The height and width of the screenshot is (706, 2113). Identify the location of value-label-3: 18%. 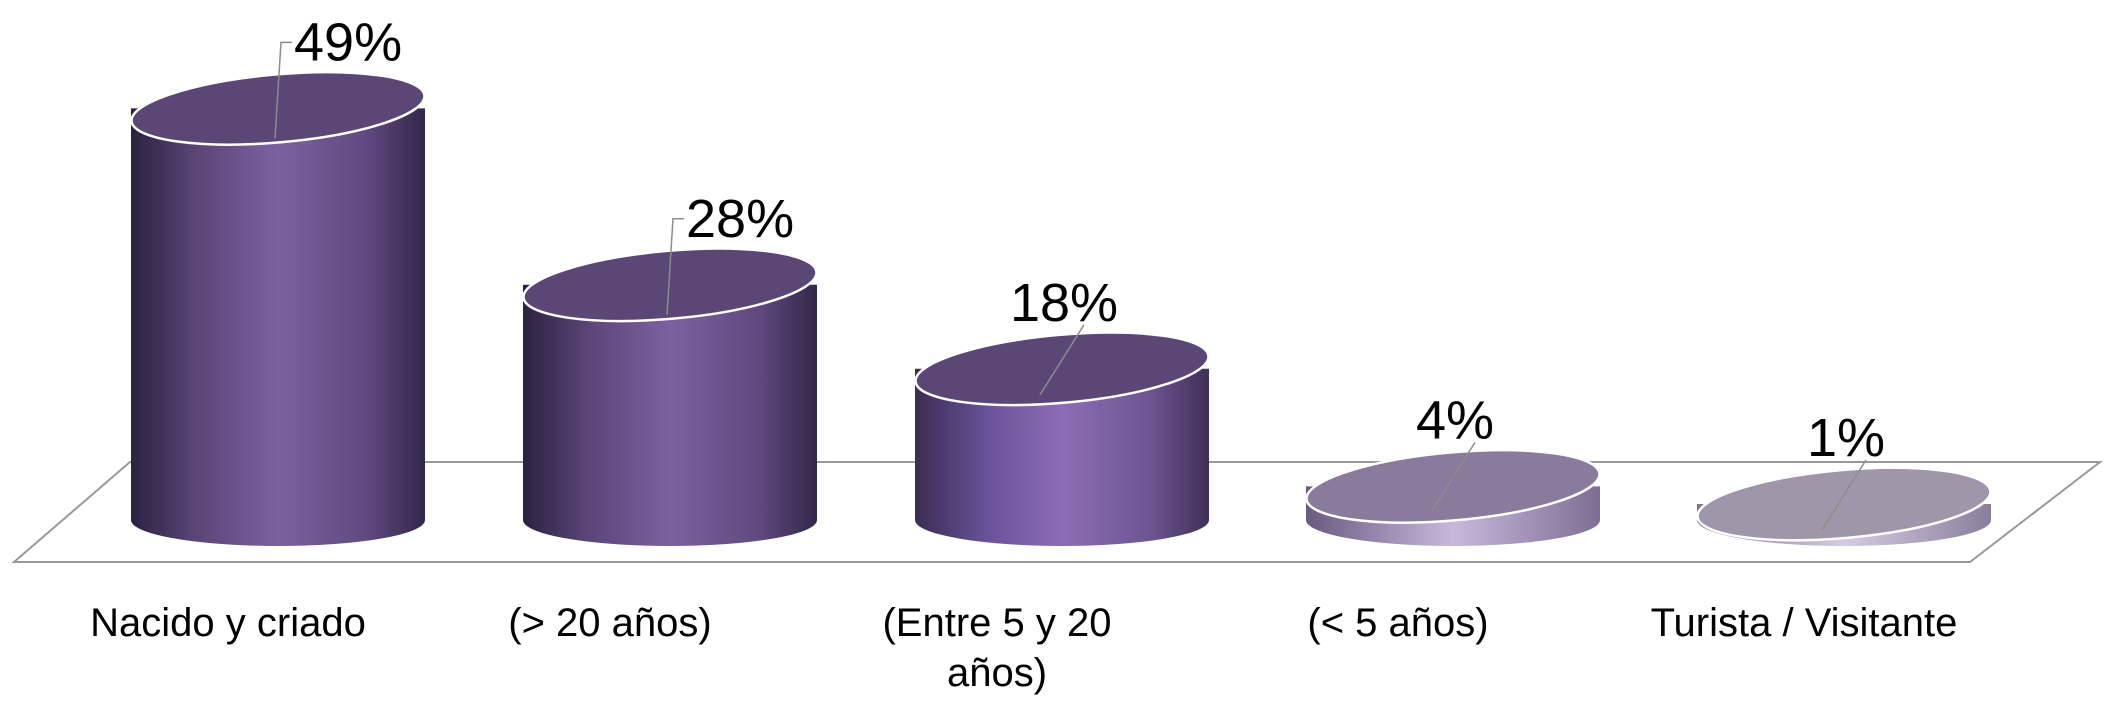
(1064, 303).